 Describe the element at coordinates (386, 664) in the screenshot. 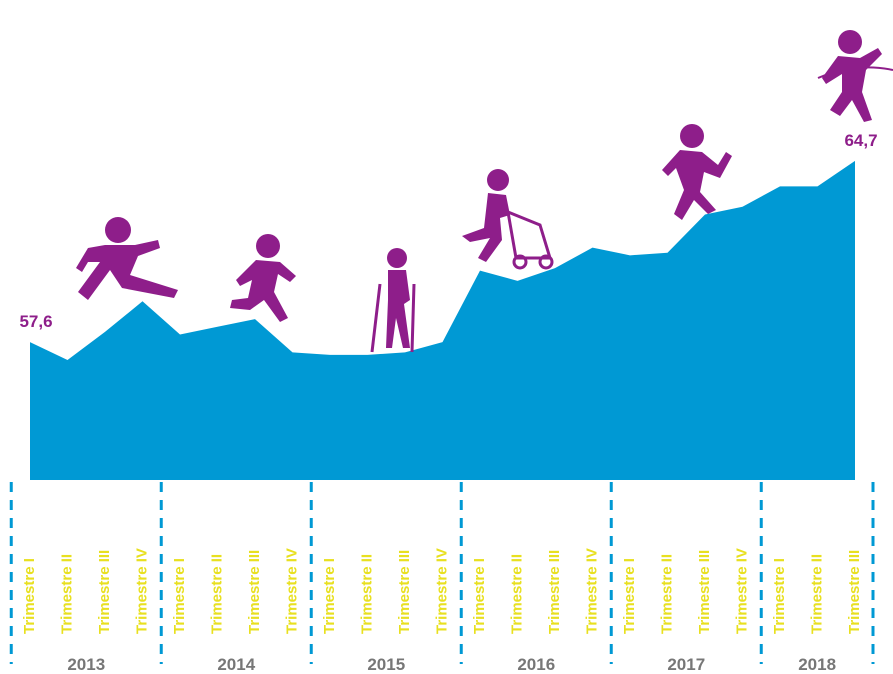

I see `group-label: 2015` at that location.